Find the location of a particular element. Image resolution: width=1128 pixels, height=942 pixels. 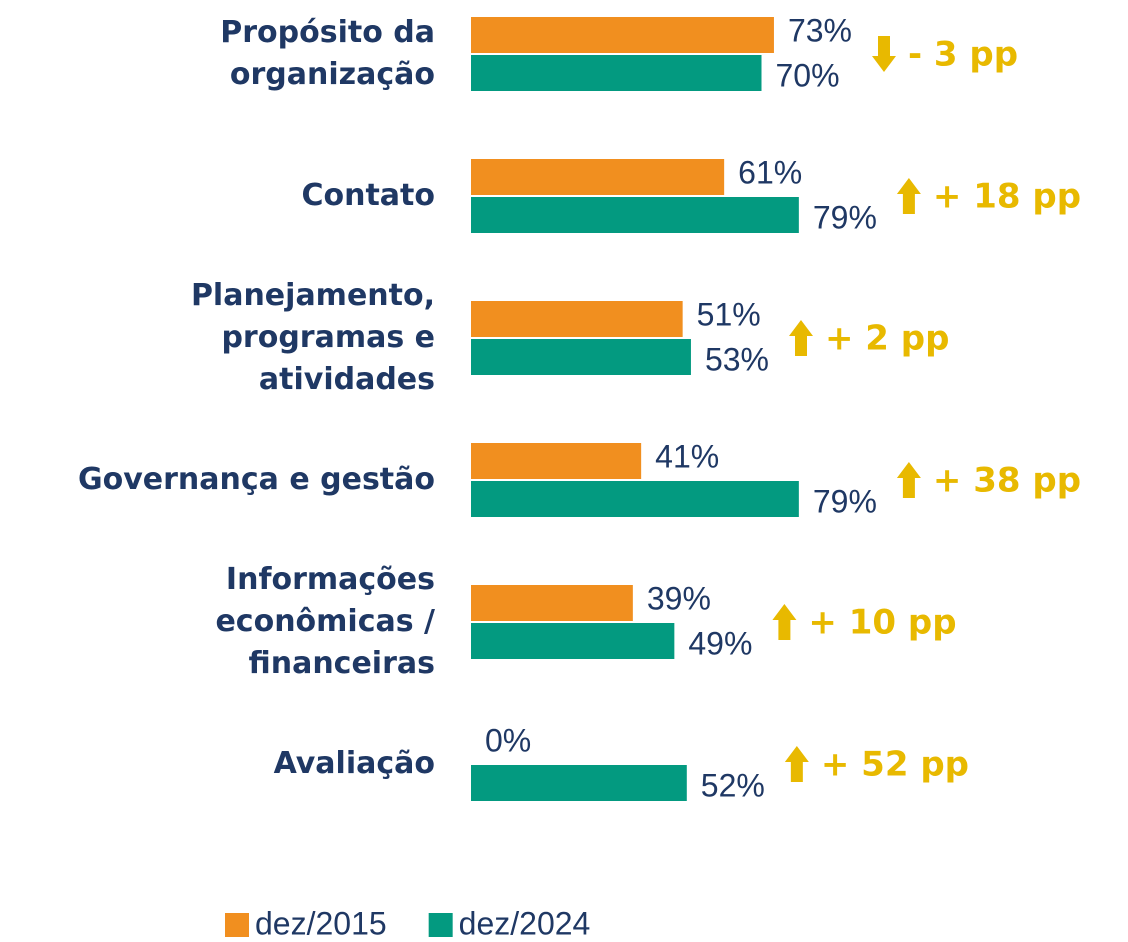

value-label: 52% is located at coordinates (733, 785).